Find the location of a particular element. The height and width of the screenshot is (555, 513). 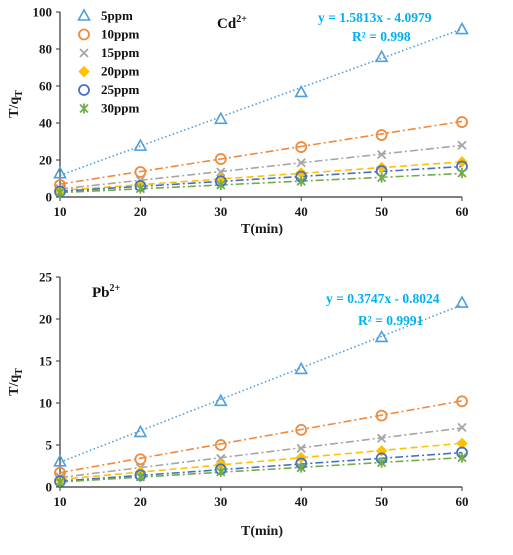

fit-equation: y = 0.3747x - 0.8024 is located at coordinates (383, 298).